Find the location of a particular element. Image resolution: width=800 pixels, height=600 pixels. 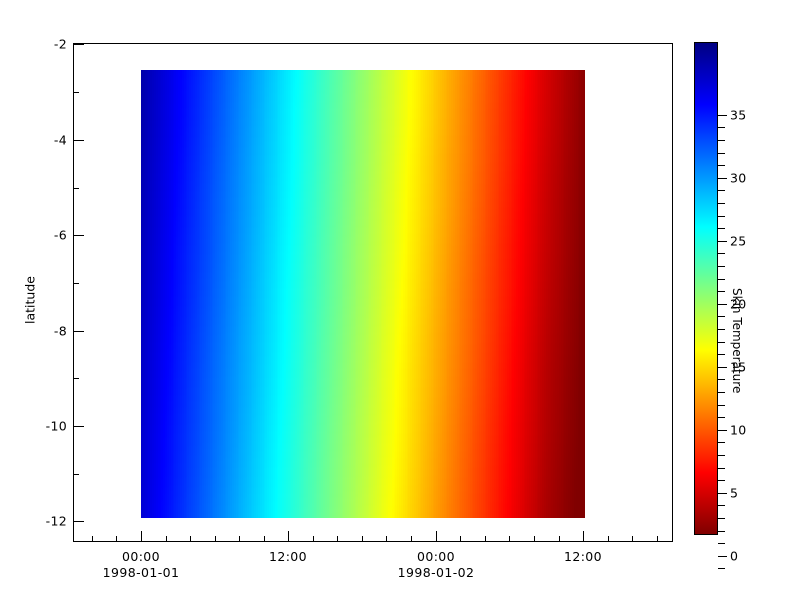

colorbar-tick-label: 10 is located at coordinates (738, 430).